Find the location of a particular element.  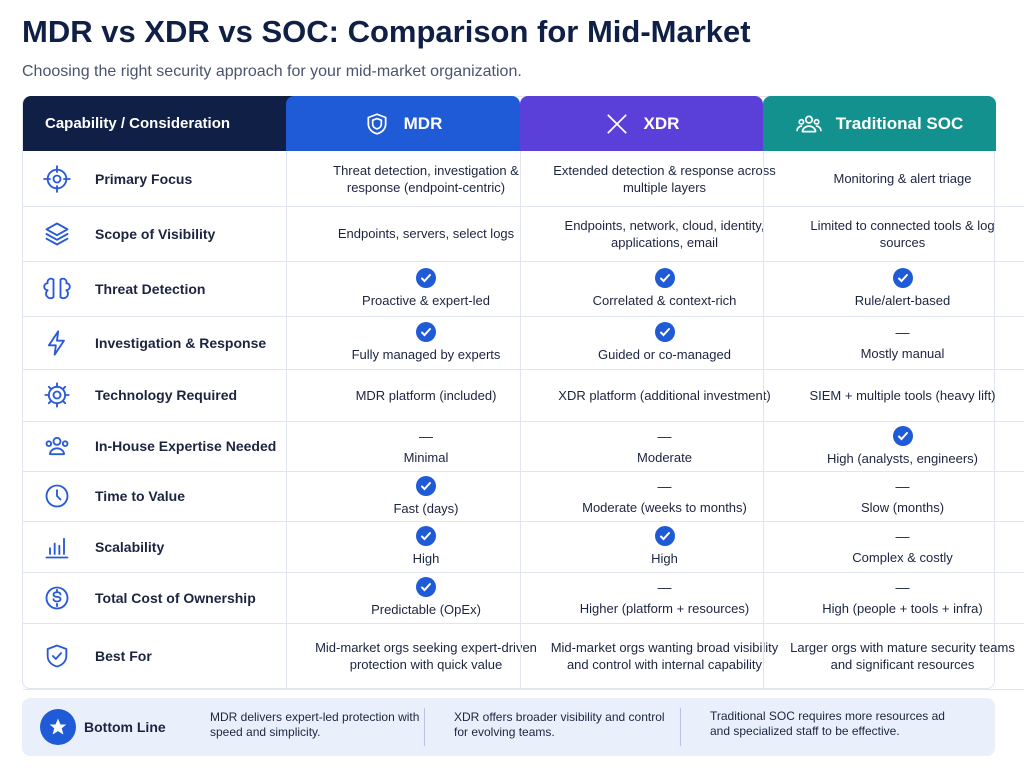

column-header: MDR is located at coordinates (403, 123).